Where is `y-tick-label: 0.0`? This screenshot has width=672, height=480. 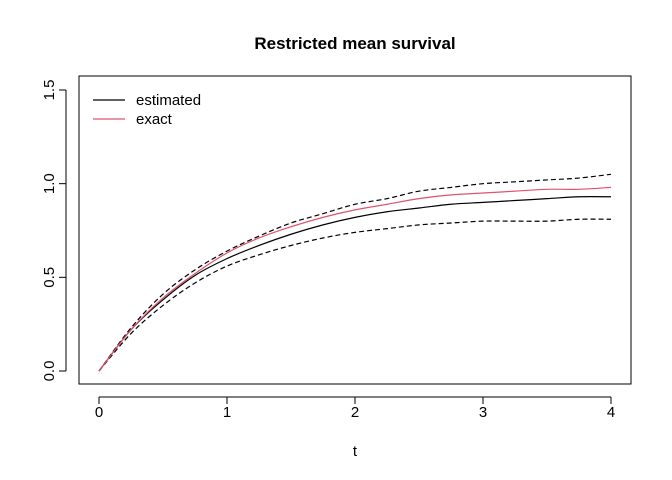 y-tick-label: 0.0 is located at coordinates (49, 371).